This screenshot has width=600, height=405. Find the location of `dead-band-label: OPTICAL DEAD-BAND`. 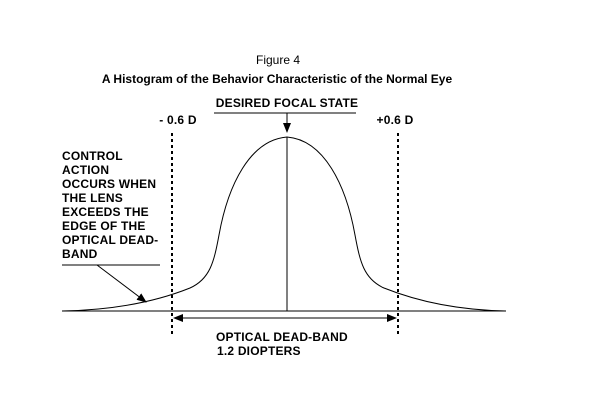

dead-band-label: OPTICAL DEAD-BAND is located at coordinates (282, 337).